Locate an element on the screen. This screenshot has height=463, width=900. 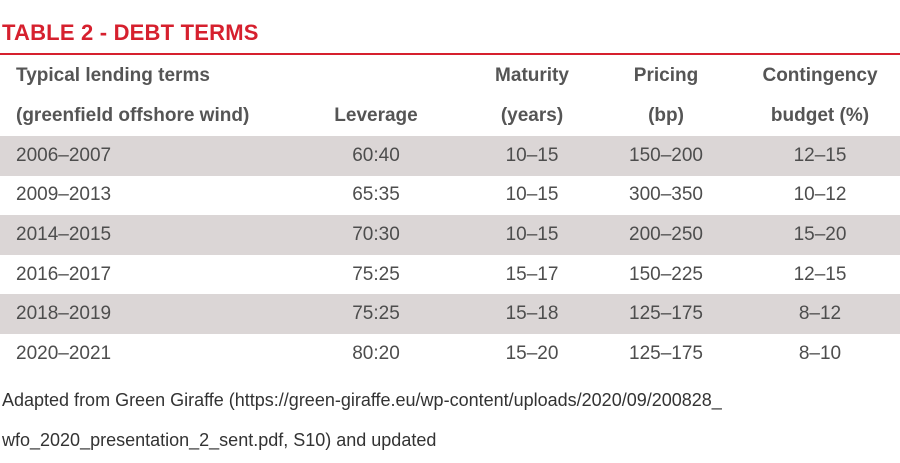
cell-pricing: 300–350 is located at coordinates (666, 195).